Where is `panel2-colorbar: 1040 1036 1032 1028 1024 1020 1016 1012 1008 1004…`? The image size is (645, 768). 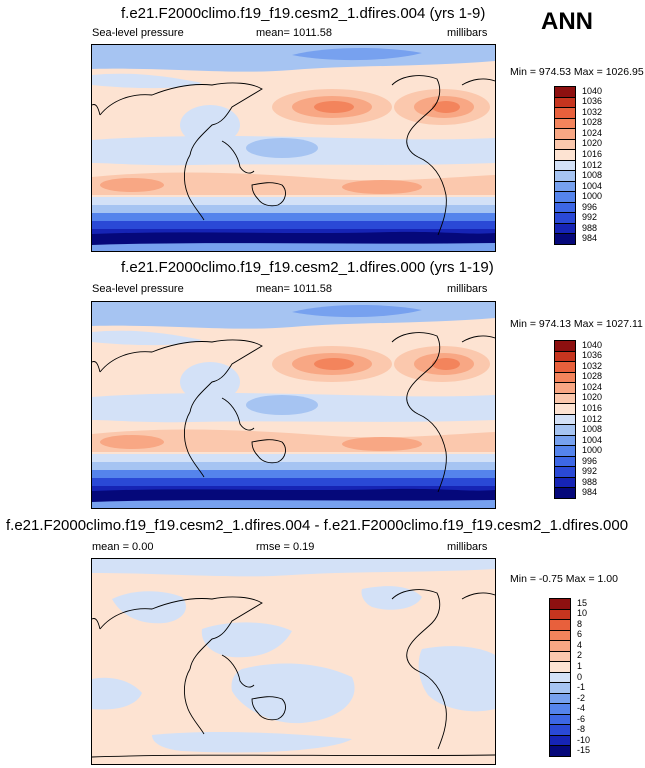 panel2-colorbar: 1040 1036 1032 1028 1024 1020 1016 1012 1008 1004… is located at coordinates (589, 419).